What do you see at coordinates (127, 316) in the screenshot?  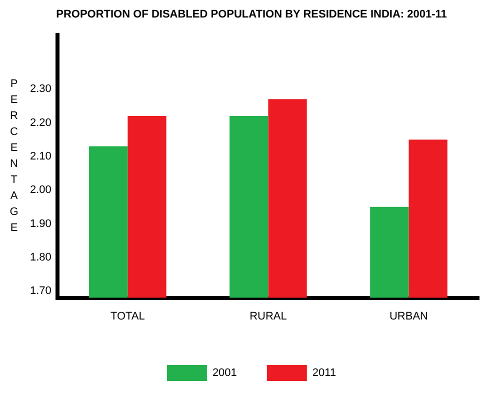 I see `x-tick-label: TOTAL` at bounding box center [127, 316].